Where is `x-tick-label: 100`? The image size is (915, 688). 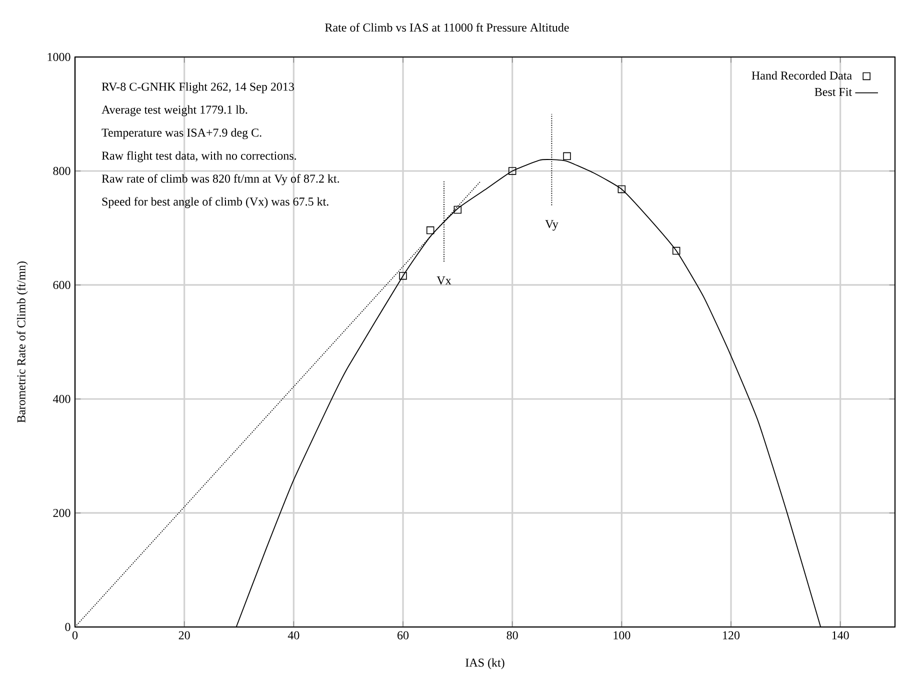 x-tick-label: 100 is located at coordinates (622, 635).